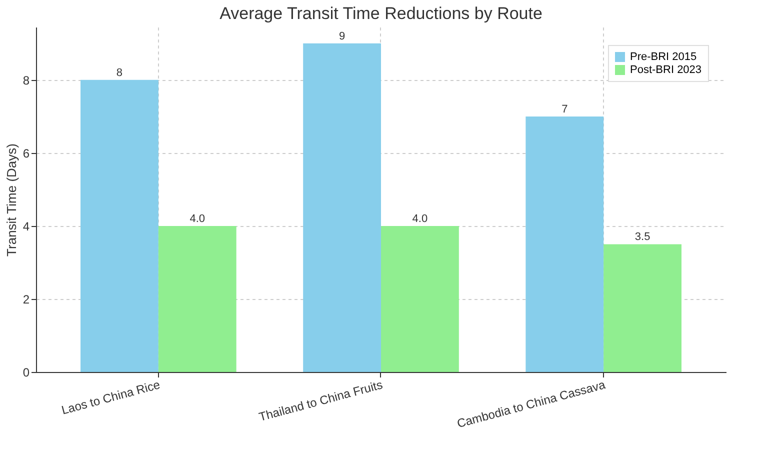 This screenshot has height=449, width=758. I want to click on legend-label: Post-BRI 2023, so click(666, 70).